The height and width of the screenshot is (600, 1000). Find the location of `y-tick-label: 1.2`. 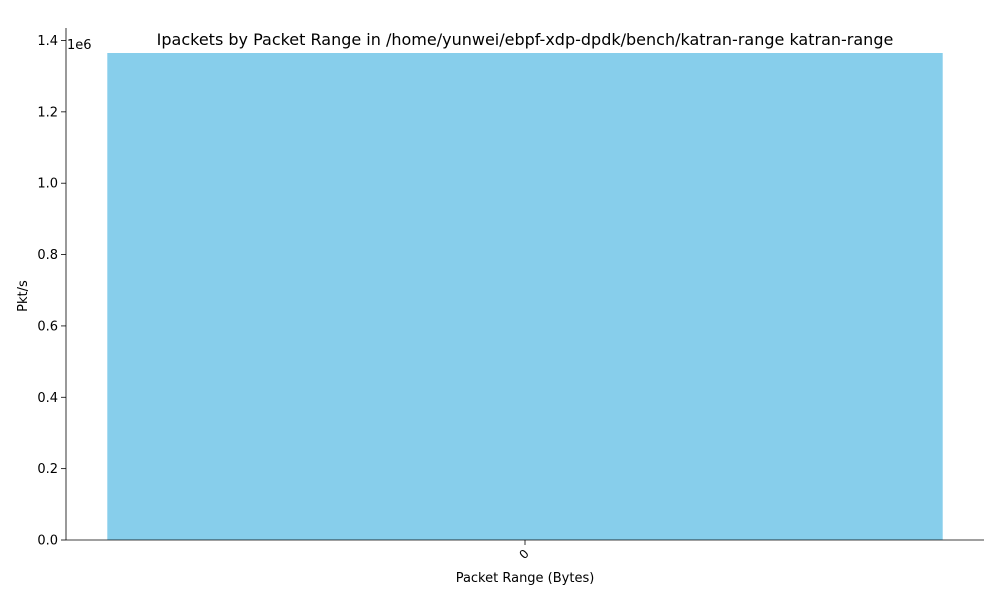

y-tick-label: 1.2 is located at coordinates (47, 112).